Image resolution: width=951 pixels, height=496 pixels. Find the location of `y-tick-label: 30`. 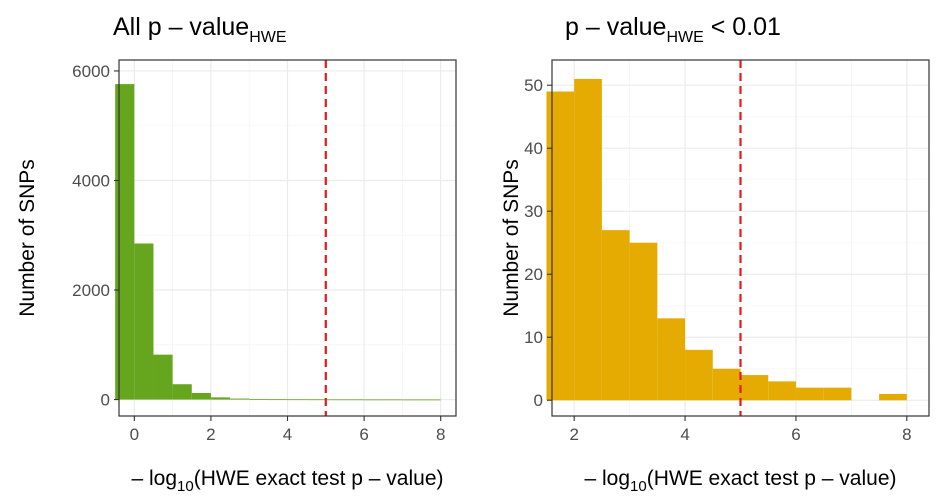

y-tick-label: 30 is located at coordinates (533, 211).